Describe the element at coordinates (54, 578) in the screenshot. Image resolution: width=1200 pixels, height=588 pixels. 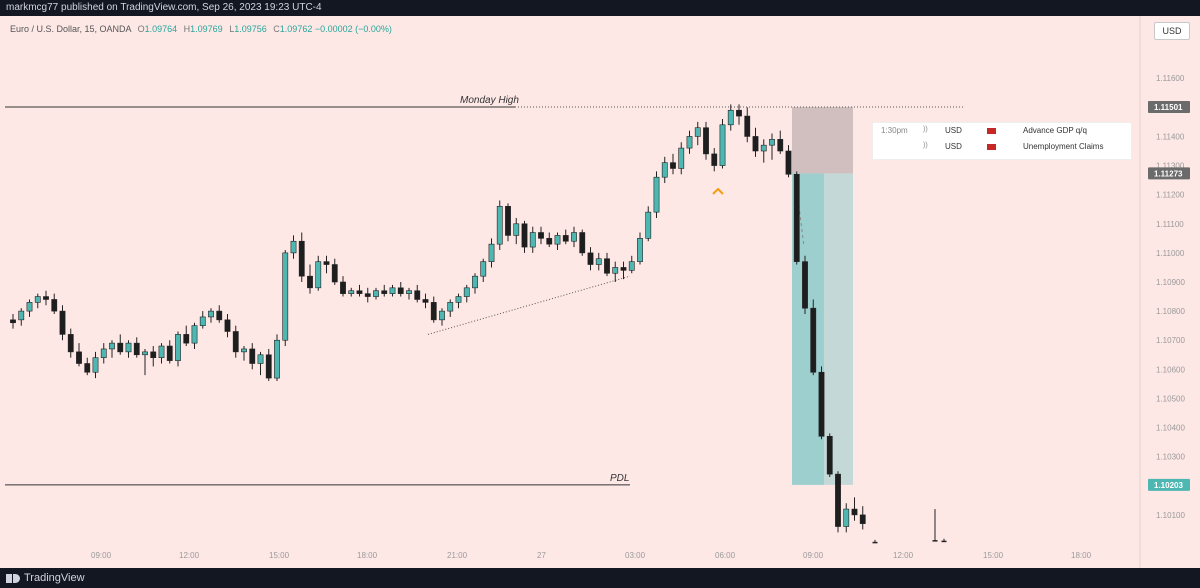
I see `logo-text: TradingView` at that location.